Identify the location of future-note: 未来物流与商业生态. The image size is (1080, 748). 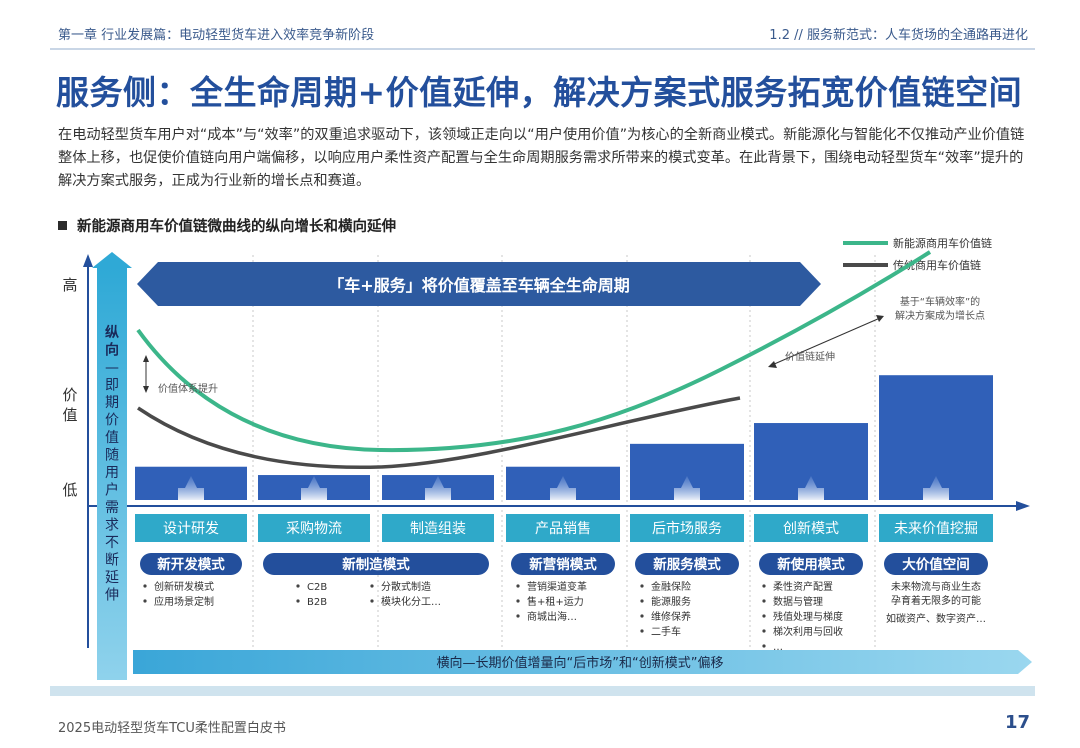
(936, 586).